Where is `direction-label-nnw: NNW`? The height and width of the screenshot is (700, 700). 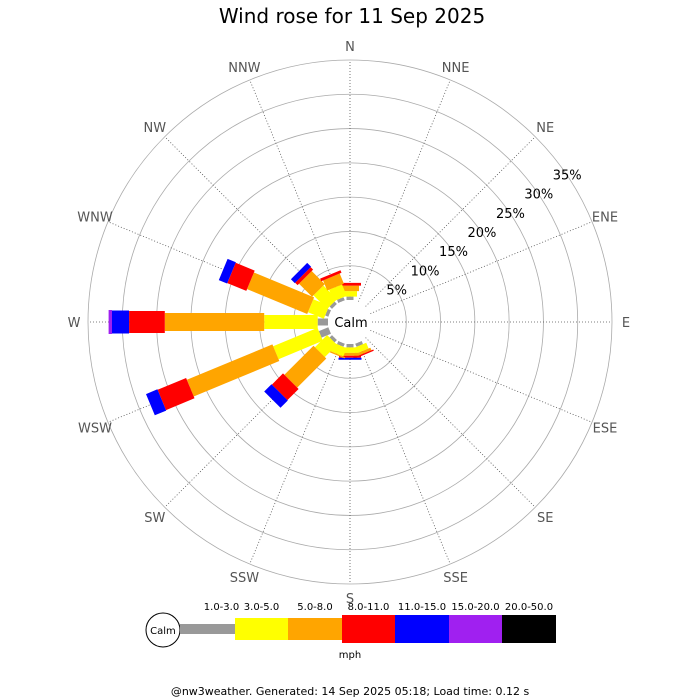 direction-label-nnw: NNW is located at coordinates (244, 68).